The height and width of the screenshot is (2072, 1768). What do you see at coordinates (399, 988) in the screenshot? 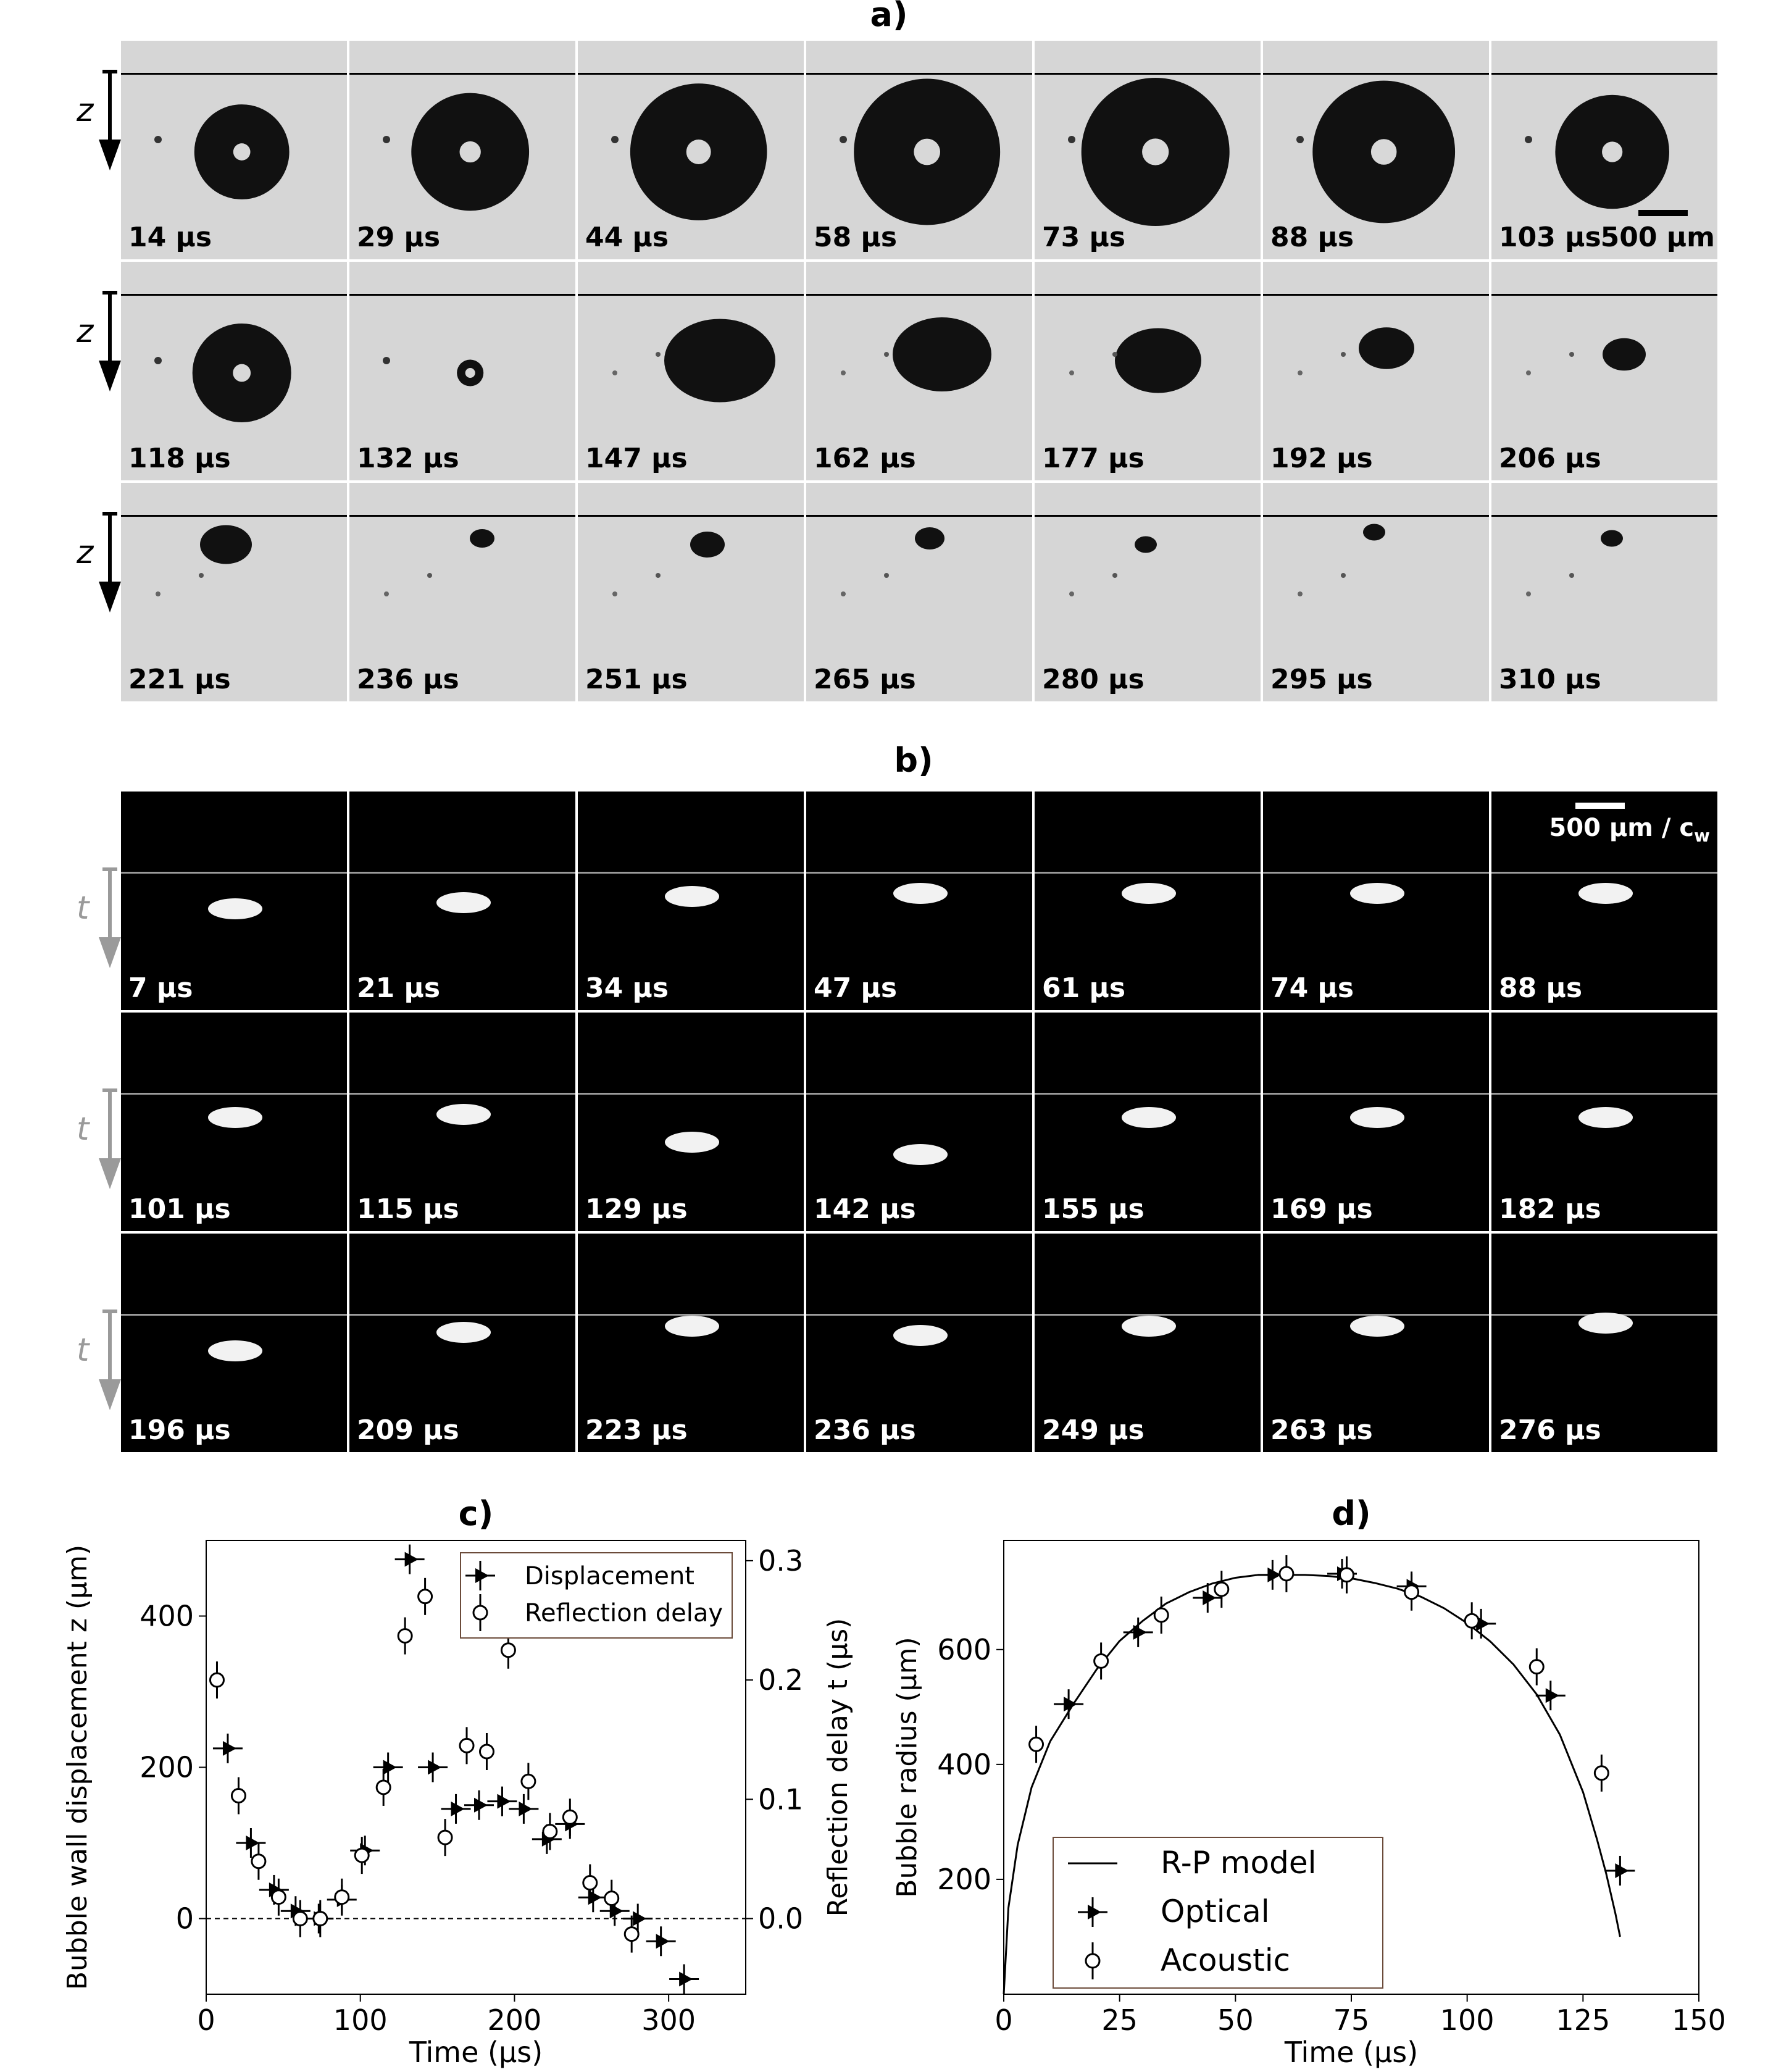
I see `frame-time-label: 21 µs` at bounding box center [399, 988].